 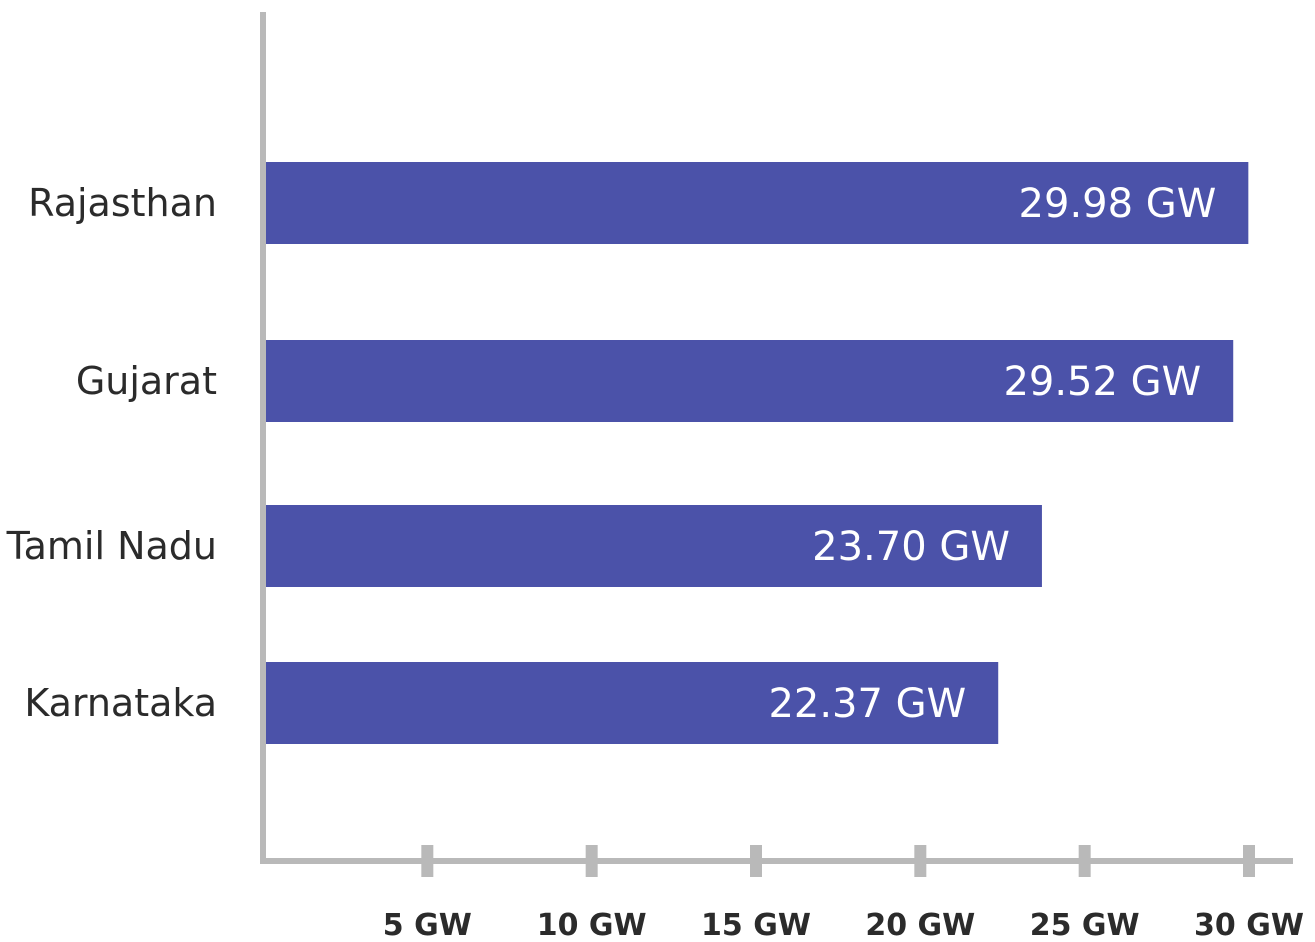 What do you see at coordinates (111, 546) in the screenshot?
I see `category-label-tamil-nadu: Tamil Nadu` at bounding box center [111, 546].